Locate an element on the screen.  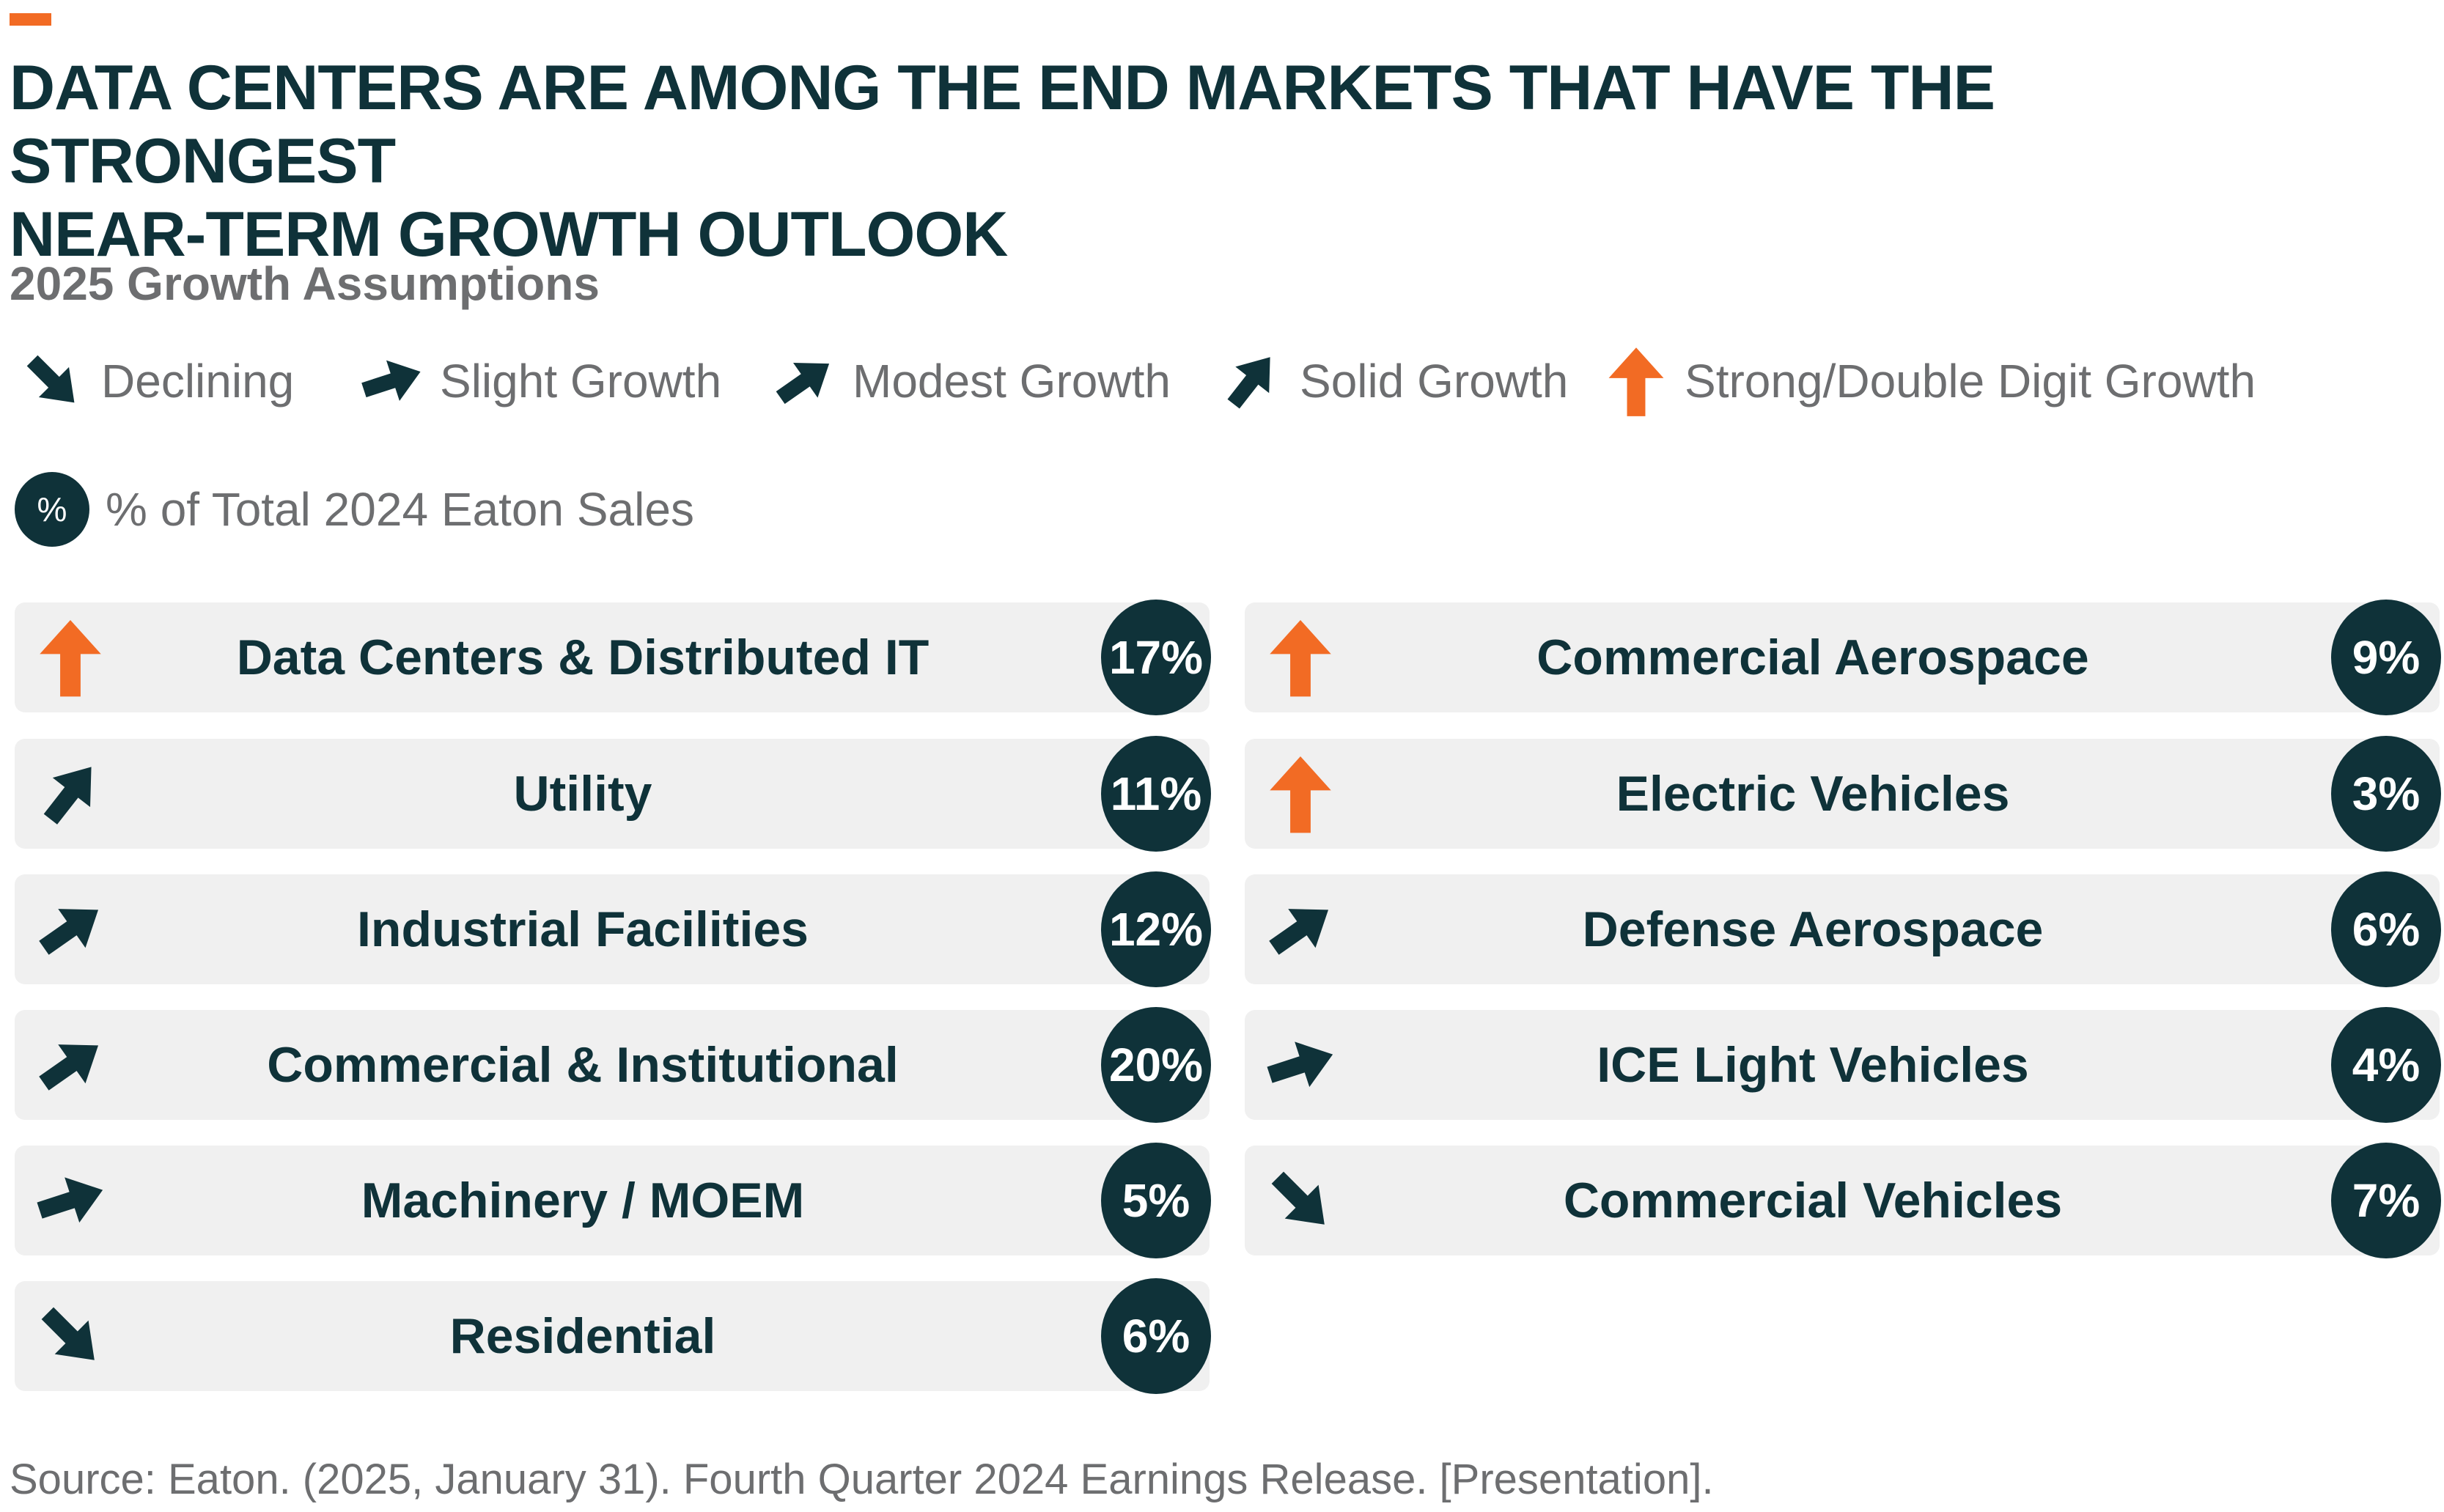
market-label: Machinery / MOEM is located at coordinates (583, 1200).